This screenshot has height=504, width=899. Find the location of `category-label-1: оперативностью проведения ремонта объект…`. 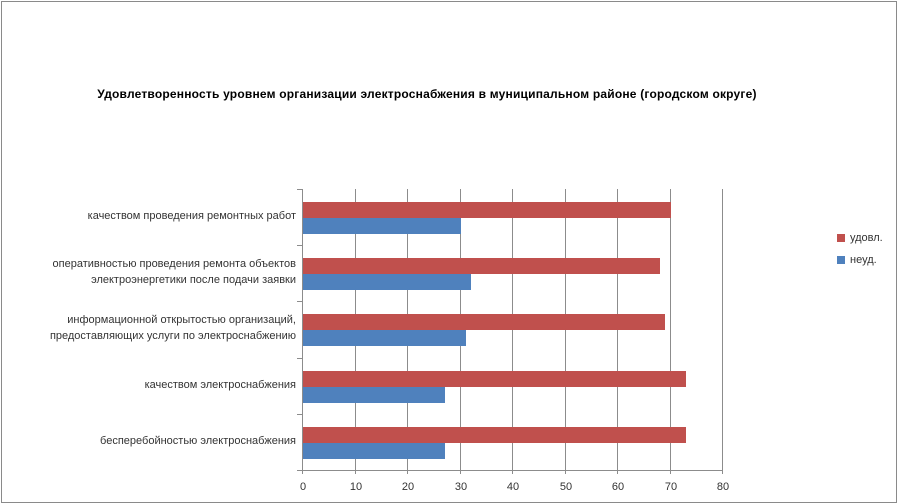

category-label-1: оперативностью проведения ремонта объект… is located at coordinates (174, 272).